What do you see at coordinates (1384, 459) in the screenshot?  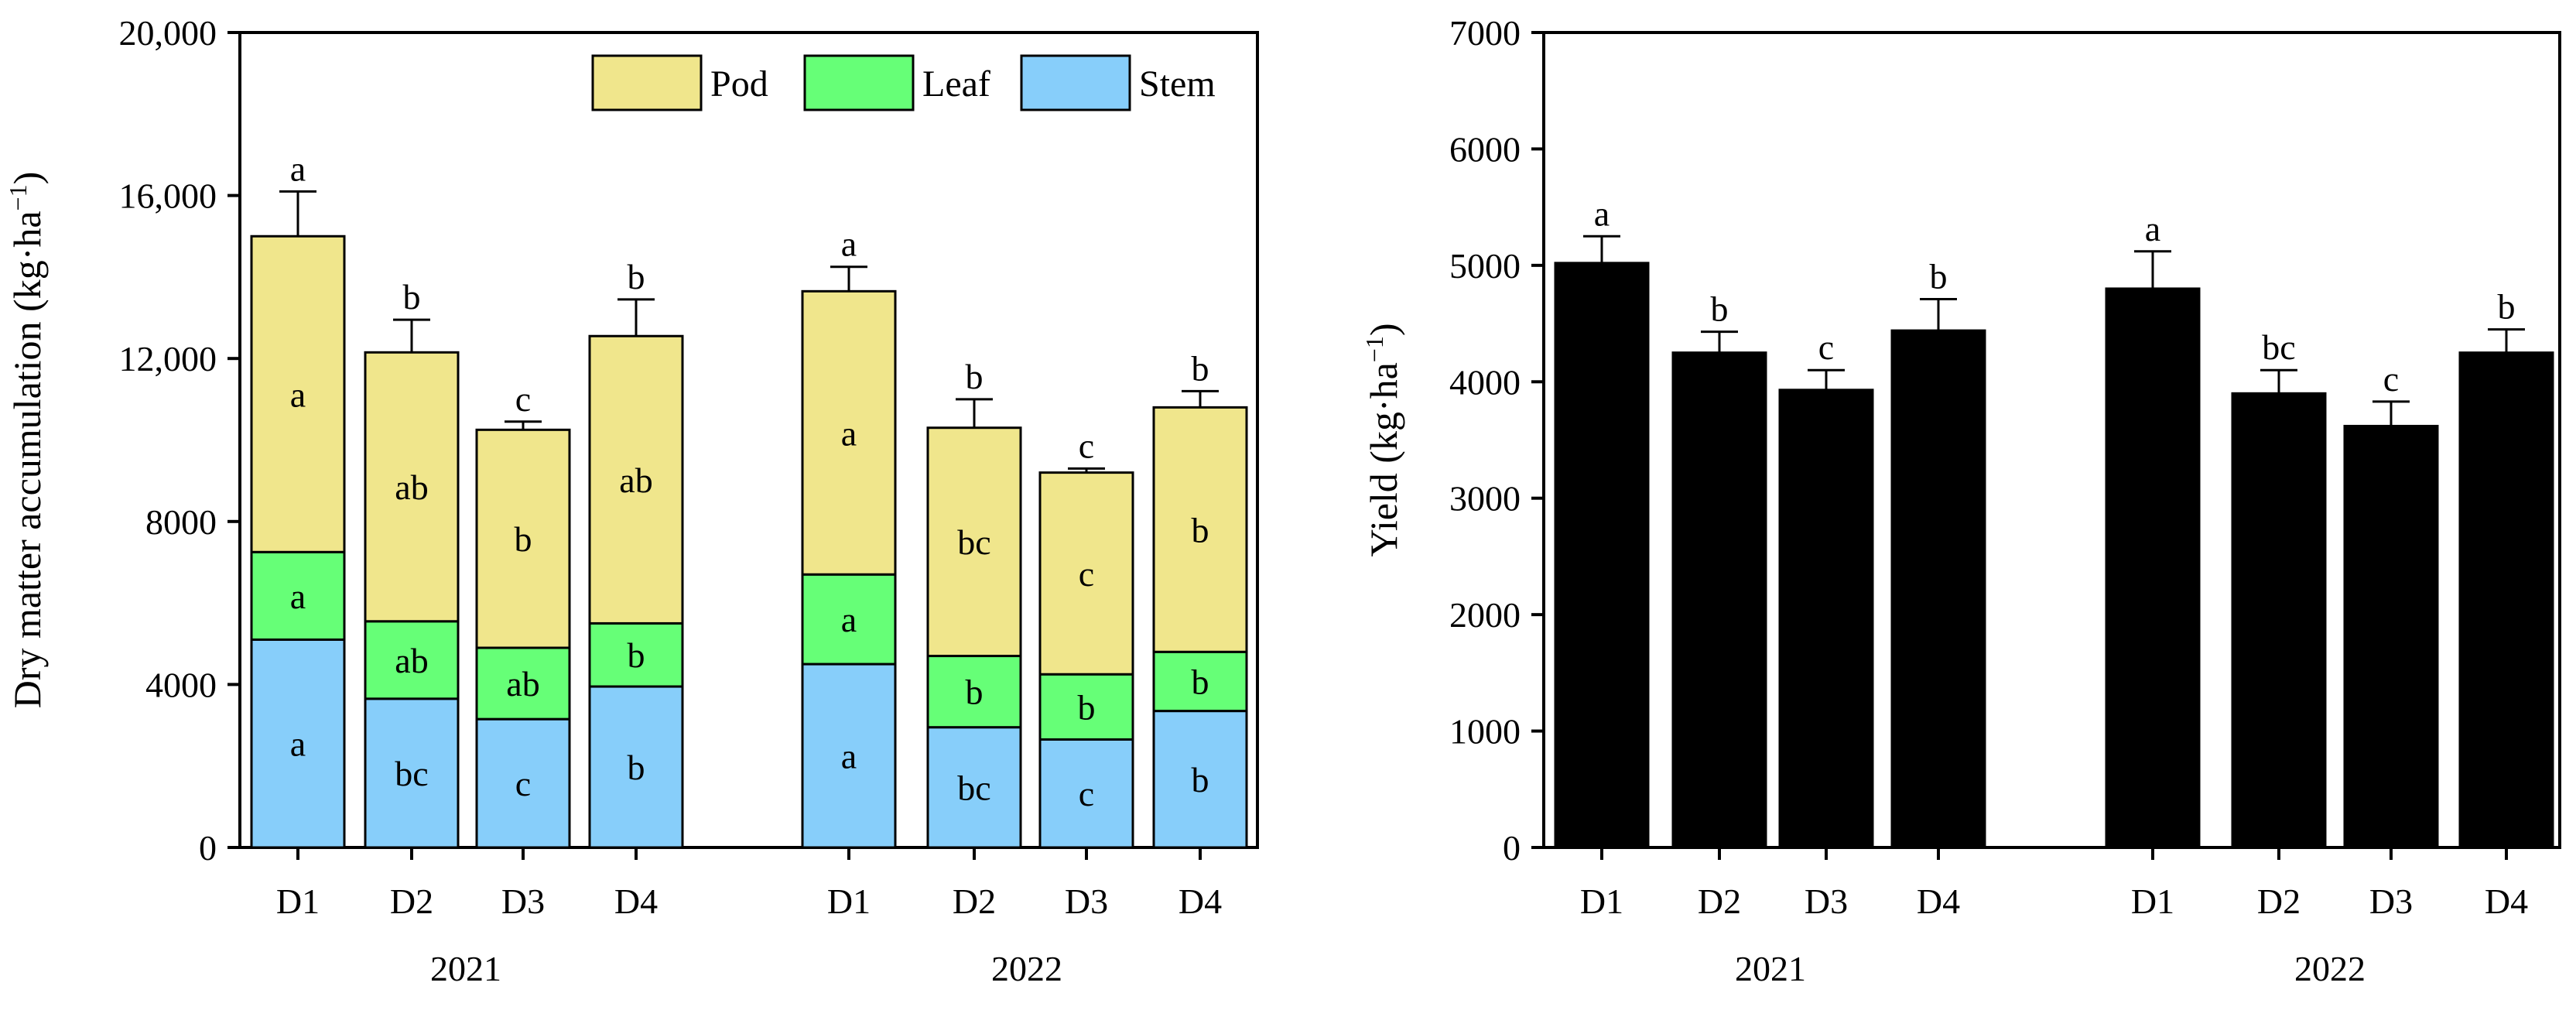 I see `right-y-axis-title-main: Yield (kg·ha` at bounding box center [1384, 459].